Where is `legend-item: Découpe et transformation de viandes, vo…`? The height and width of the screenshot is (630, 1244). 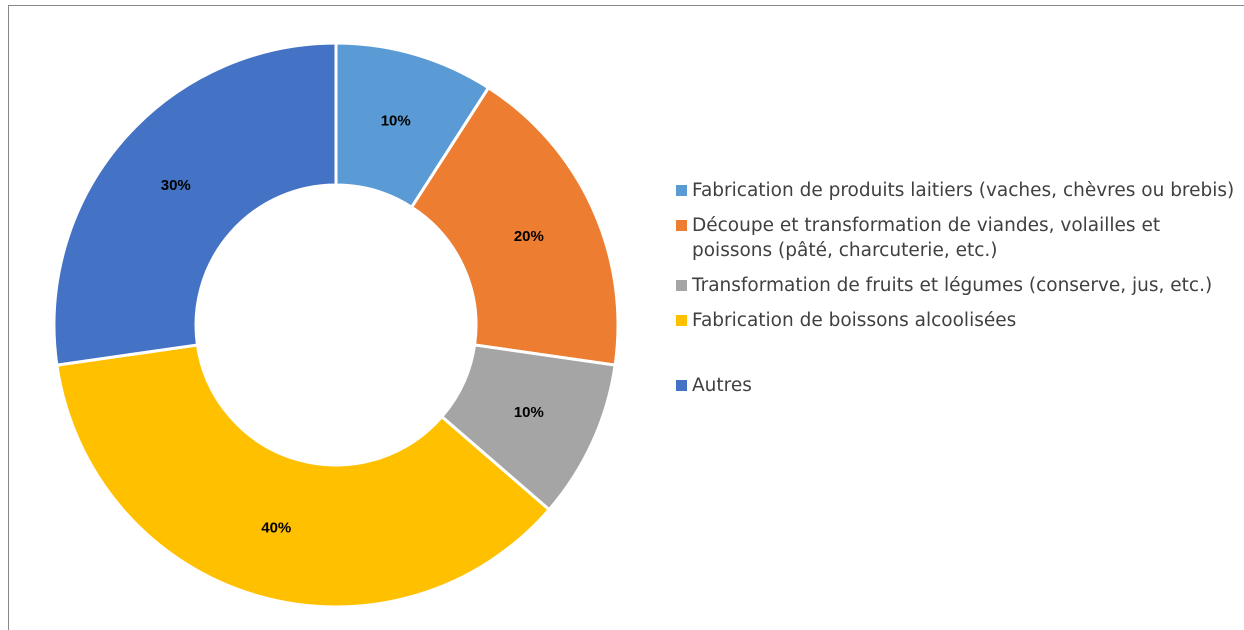 legend-item: Découpe et transformation de viandes, vo… is located at coordinates (959, 238).